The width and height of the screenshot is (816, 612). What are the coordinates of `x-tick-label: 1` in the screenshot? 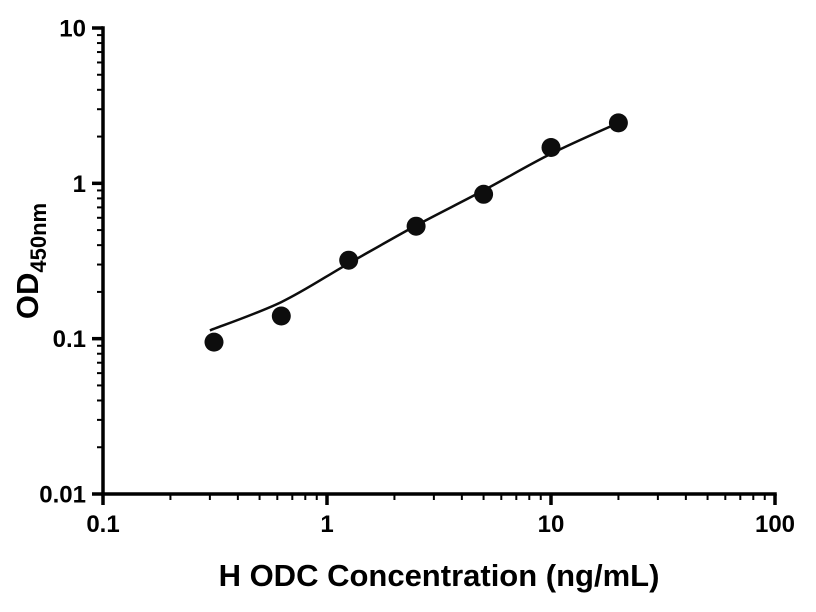 It's located at (326, 524).